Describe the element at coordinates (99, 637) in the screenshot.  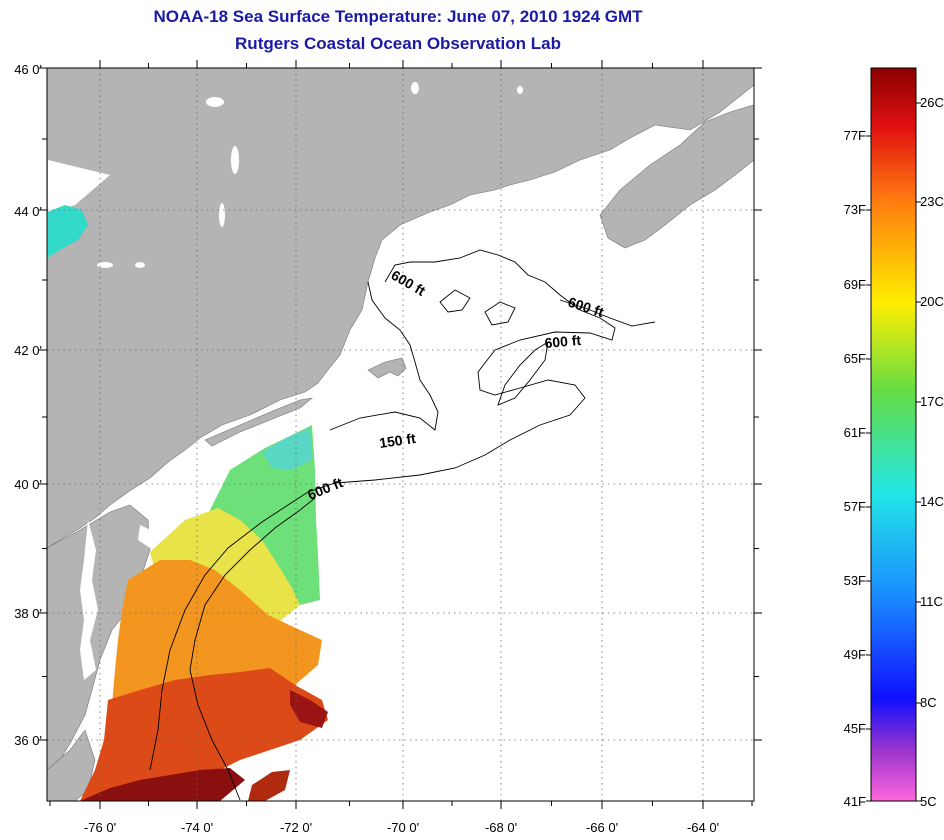
I see `land-delmarva` at that location.